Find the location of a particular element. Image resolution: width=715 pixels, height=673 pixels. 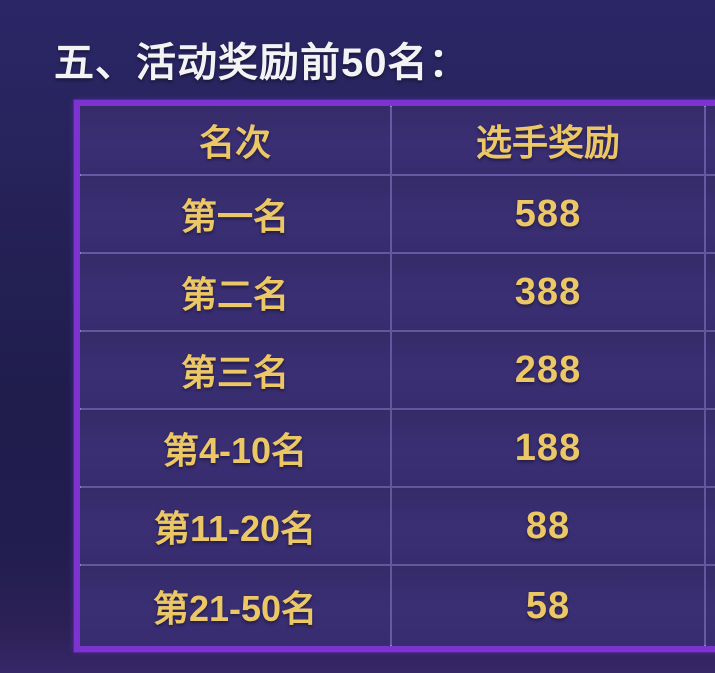

page-title: 五、活动奖励前50名： is located at coordinates (262, 63).